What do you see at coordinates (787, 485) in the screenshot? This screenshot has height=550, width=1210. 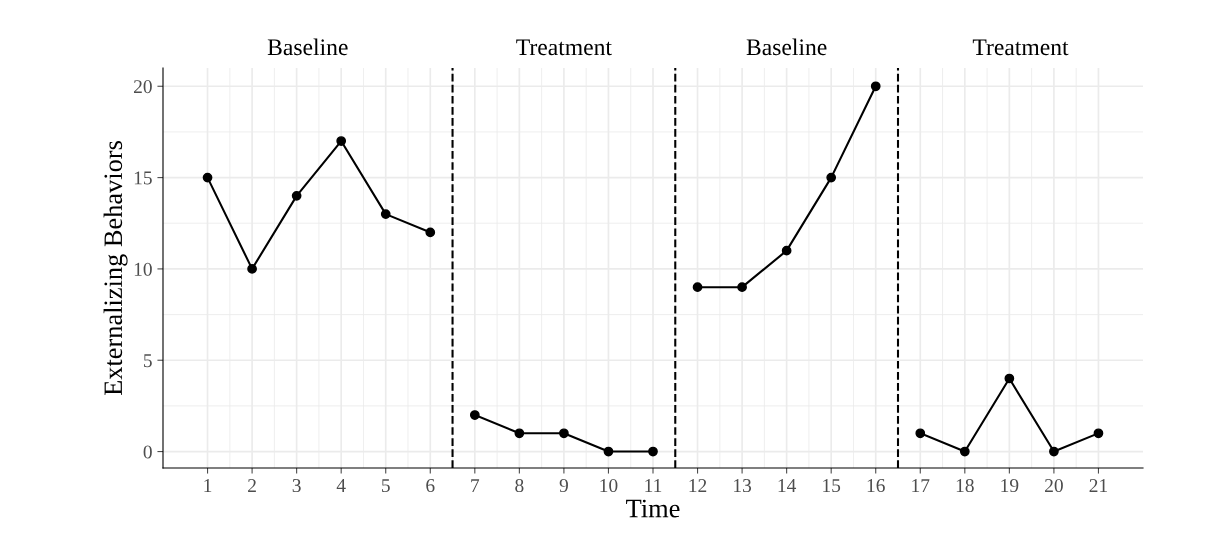 I see `x-tick-label: 14` at bounding box center [787, 485].